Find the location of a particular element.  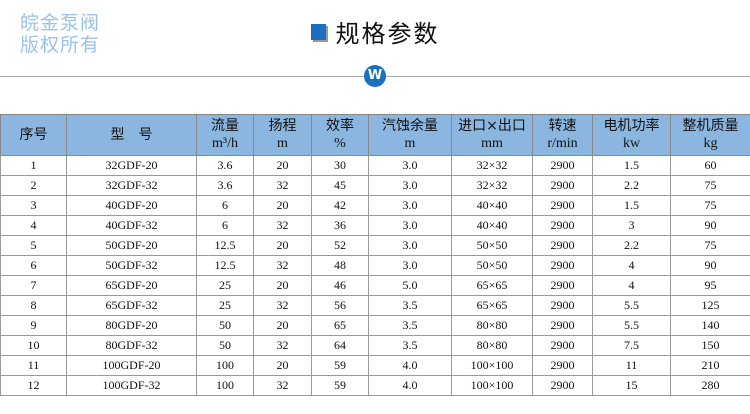

column-header: 电机功率 kw is located at coordinates (631, 135).